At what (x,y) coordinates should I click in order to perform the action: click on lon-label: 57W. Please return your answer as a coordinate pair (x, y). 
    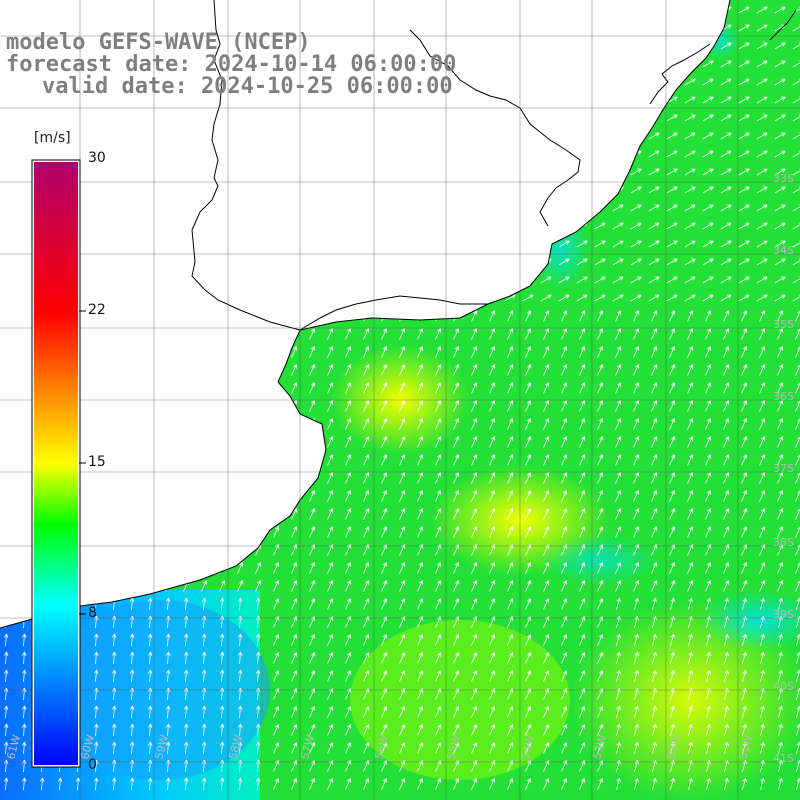
    Looking at the image, I should click on (307, 747).